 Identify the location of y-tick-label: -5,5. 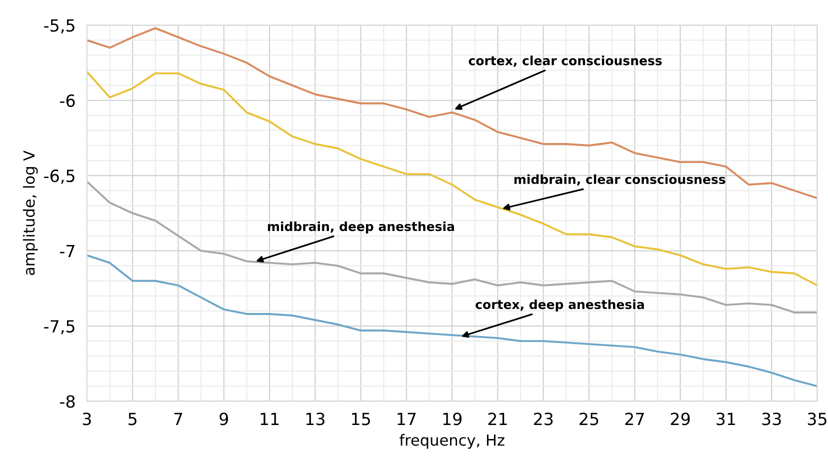
(59, 26).